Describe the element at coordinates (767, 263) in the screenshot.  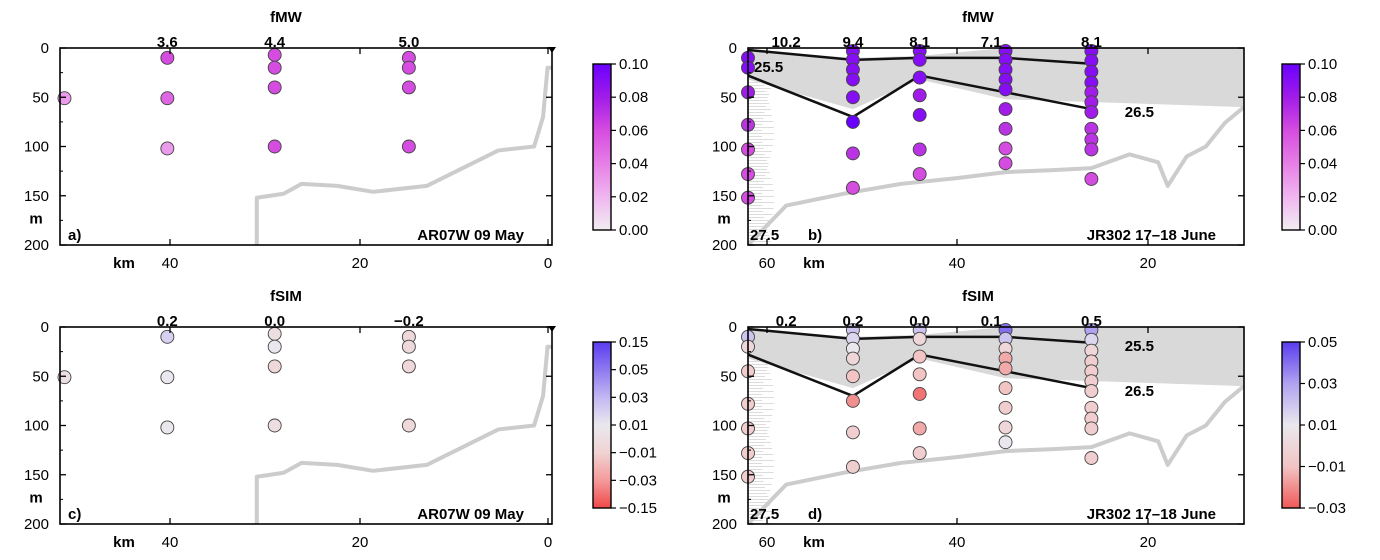
I see `x-tick-label: 60` at that location.